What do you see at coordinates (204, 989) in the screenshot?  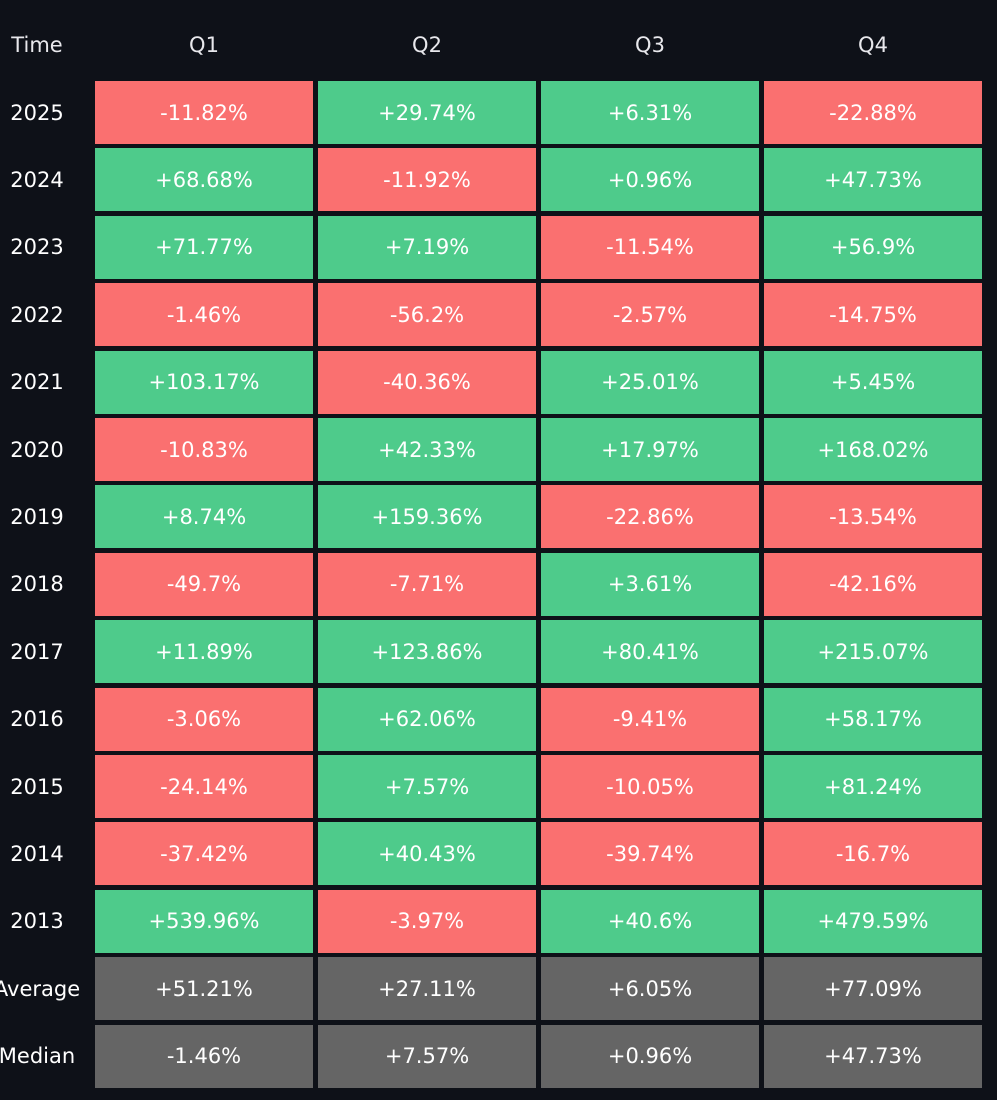 I see `summary-cell: +51.21%` at bounding box center [204, 989].